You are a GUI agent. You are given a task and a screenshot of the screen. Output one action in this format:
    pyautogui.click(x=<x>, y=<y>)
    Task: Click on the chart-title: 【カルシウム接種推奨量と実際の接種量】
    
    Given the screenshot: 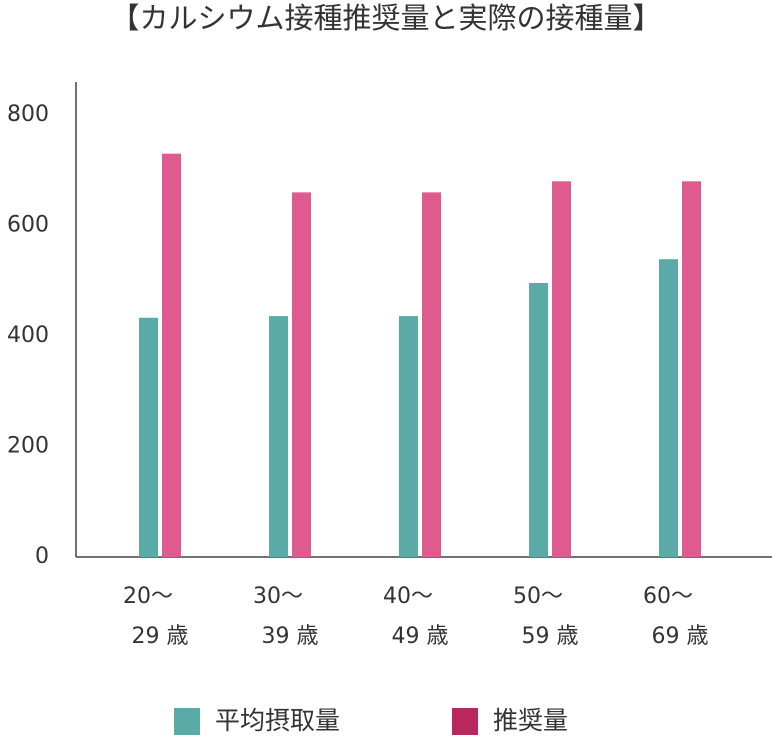 What is the action you would take?
    pyautogui.click(x=385, y=18)
    